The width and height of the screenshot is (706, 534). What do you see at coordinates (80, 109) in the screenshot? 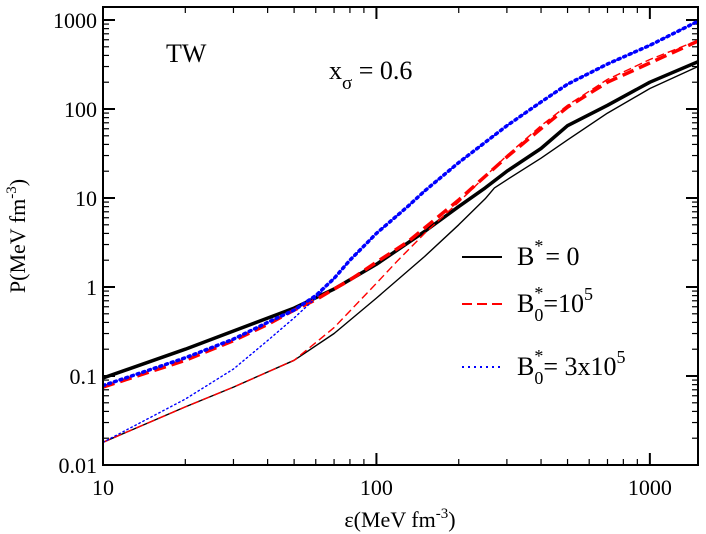
I see `y-tick-label: 100` at bounding box center [80, 109].